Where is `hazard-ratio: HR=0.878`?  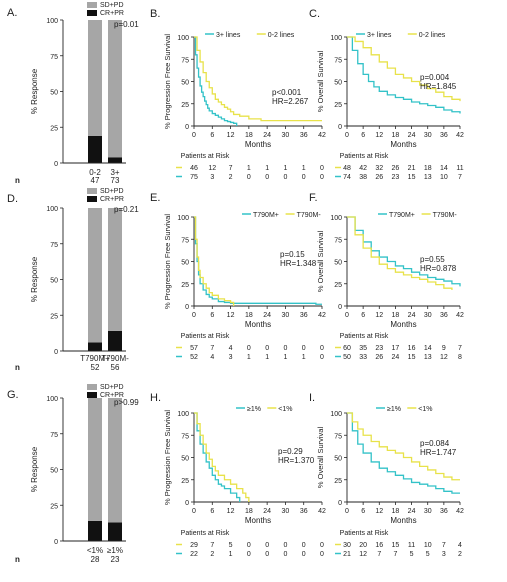
hazard-ratio: HR=0.878 is located at coordinates (438, 268).